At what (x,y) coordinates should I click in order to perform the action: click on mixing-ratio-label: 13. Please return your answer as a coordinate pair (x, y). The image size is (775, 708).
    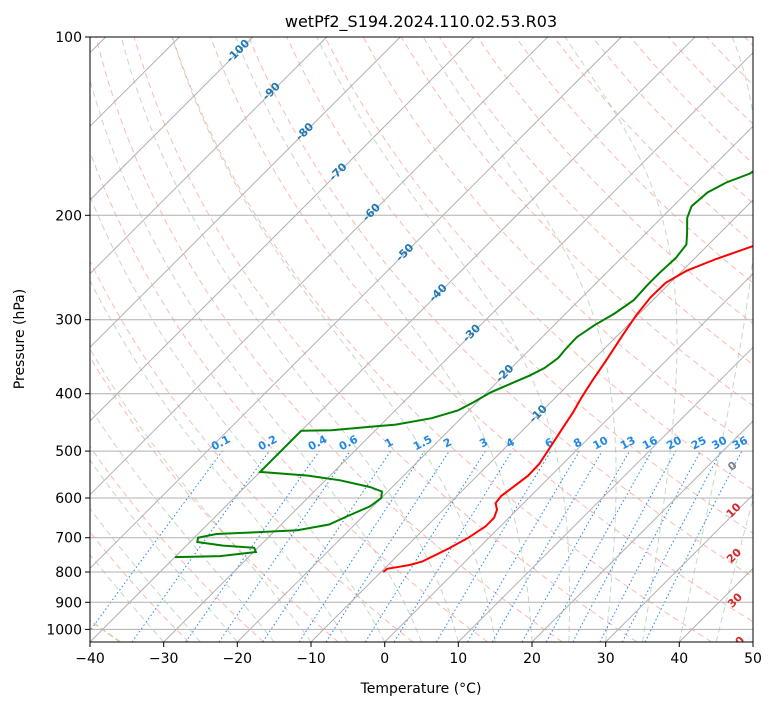
    Looking at the image, I should click on (628, 443).